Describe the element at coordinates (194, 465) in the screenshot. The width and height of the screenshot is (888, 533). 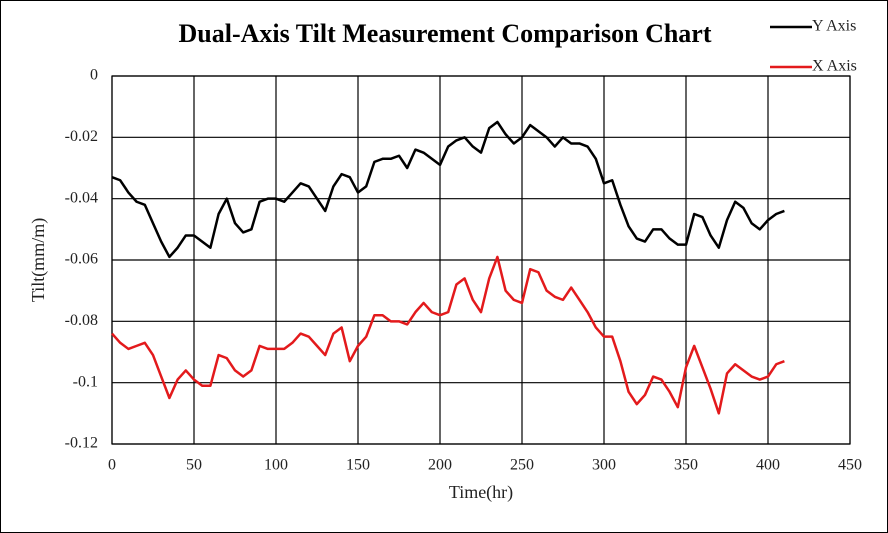
I see `x-tick-label: 50` at that location.